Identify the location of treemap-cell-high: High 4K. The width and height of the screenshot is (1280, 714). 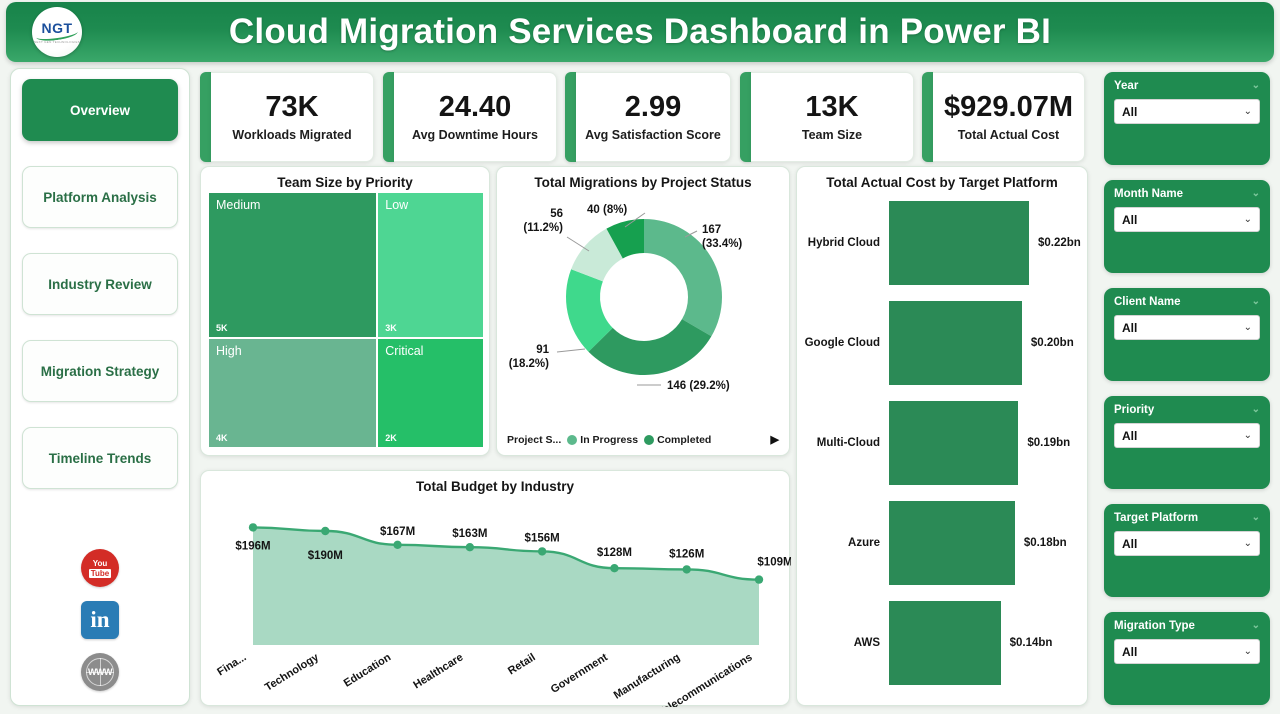
(293, 392).